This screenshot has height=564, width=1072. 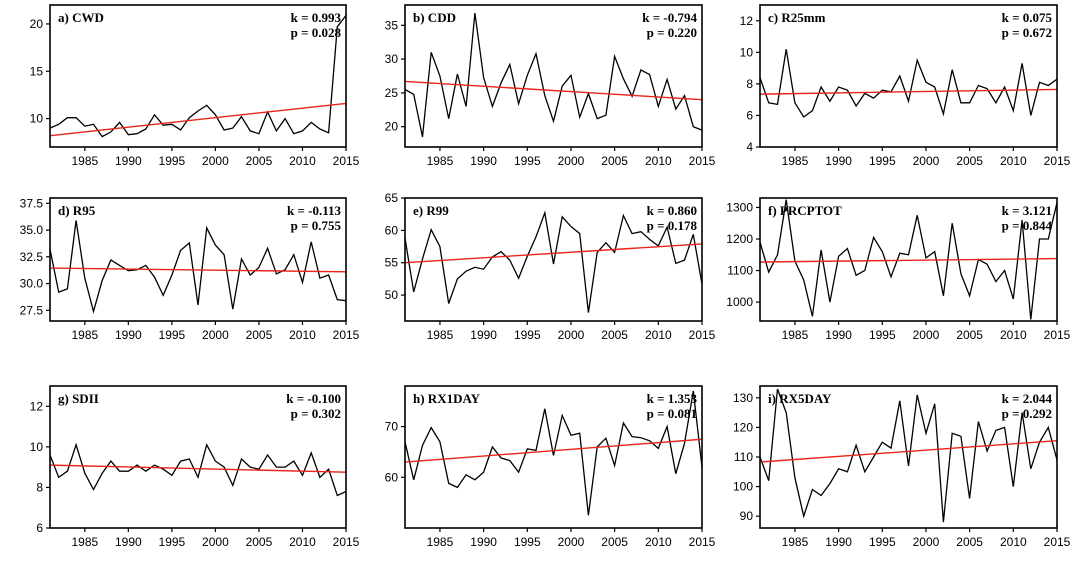 What do you see at coordinates (77, 210) in the screenshot?
I see `panel-title: d) R95` at bounding box center [77, 210].